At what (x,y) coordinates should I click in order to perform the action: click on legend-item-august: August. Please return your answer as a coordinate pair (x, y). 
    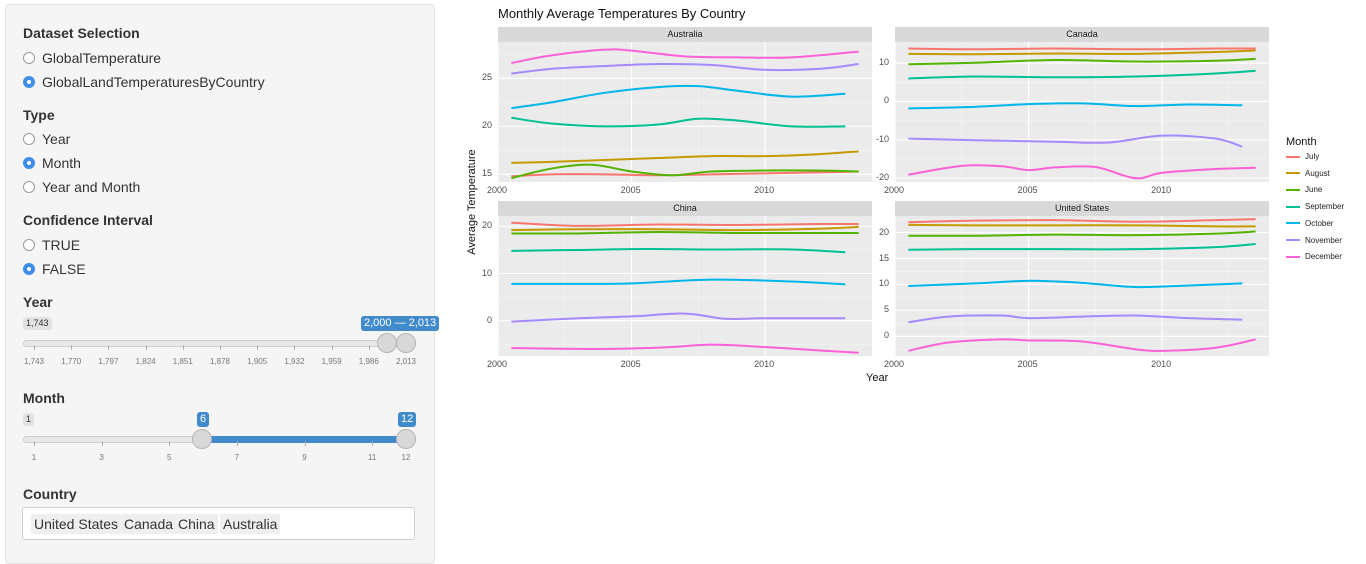
    Looking at the image, I should click on (1308, 173).